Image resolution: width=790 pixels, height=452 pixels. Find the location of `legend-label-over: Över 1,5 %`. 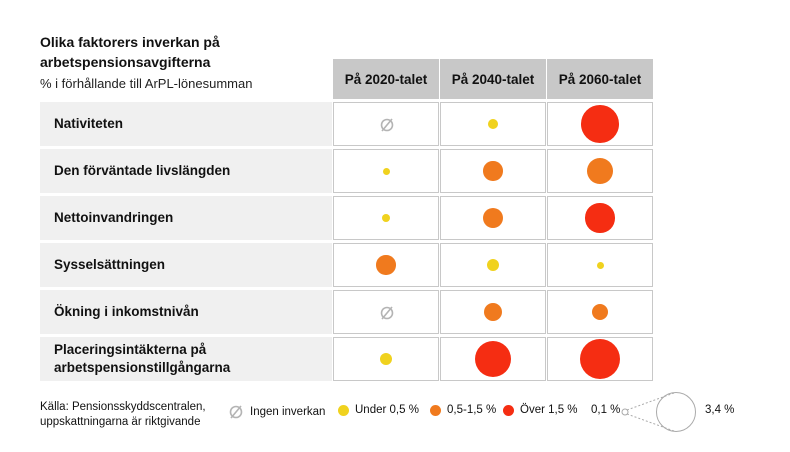

legend-label-over: Över 1,5 % is located at coordinates (549, 410).